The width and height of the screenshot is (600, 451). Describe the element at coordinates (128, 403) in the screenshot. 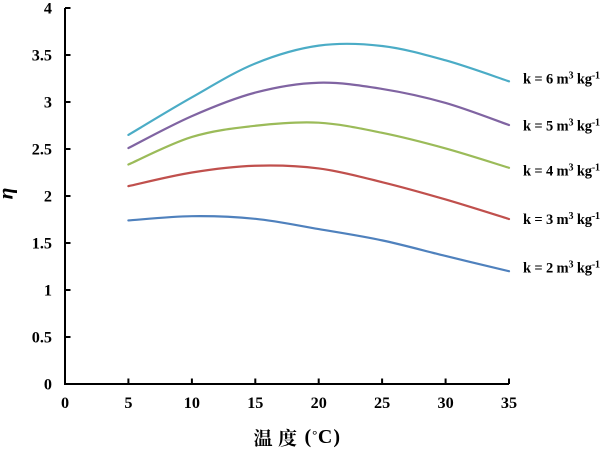

I see `svg-text: 5` at that location.